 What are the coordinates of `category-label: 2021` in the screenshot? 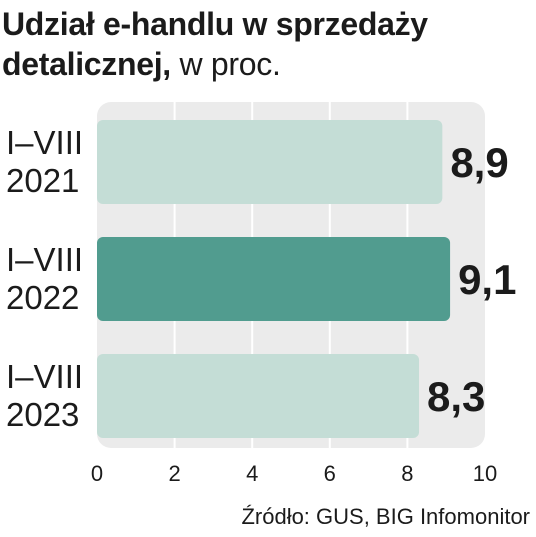 It's located at (42, 180).